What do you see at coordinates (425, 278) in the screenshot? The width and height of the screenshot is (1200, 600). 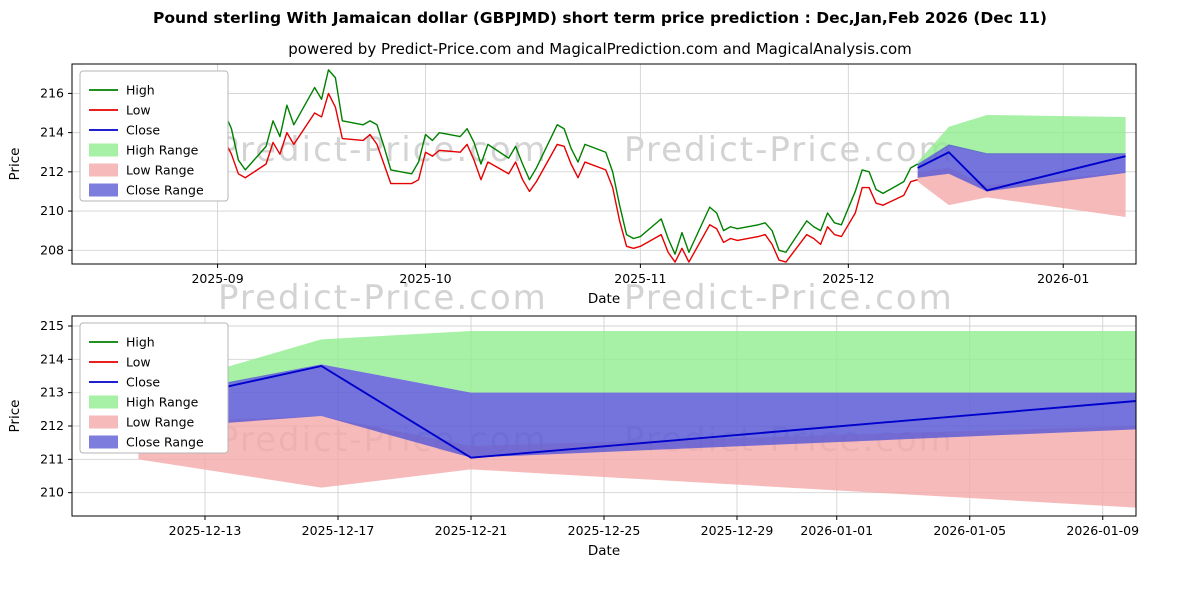 I see `x-tick-label: 2025-10` at bounding box center [425, 278].